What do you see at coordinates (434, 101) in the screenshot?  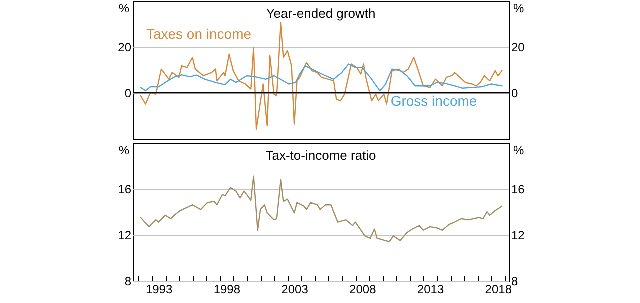 I see `series-label: Gross income` at bounding box center [434, 101].